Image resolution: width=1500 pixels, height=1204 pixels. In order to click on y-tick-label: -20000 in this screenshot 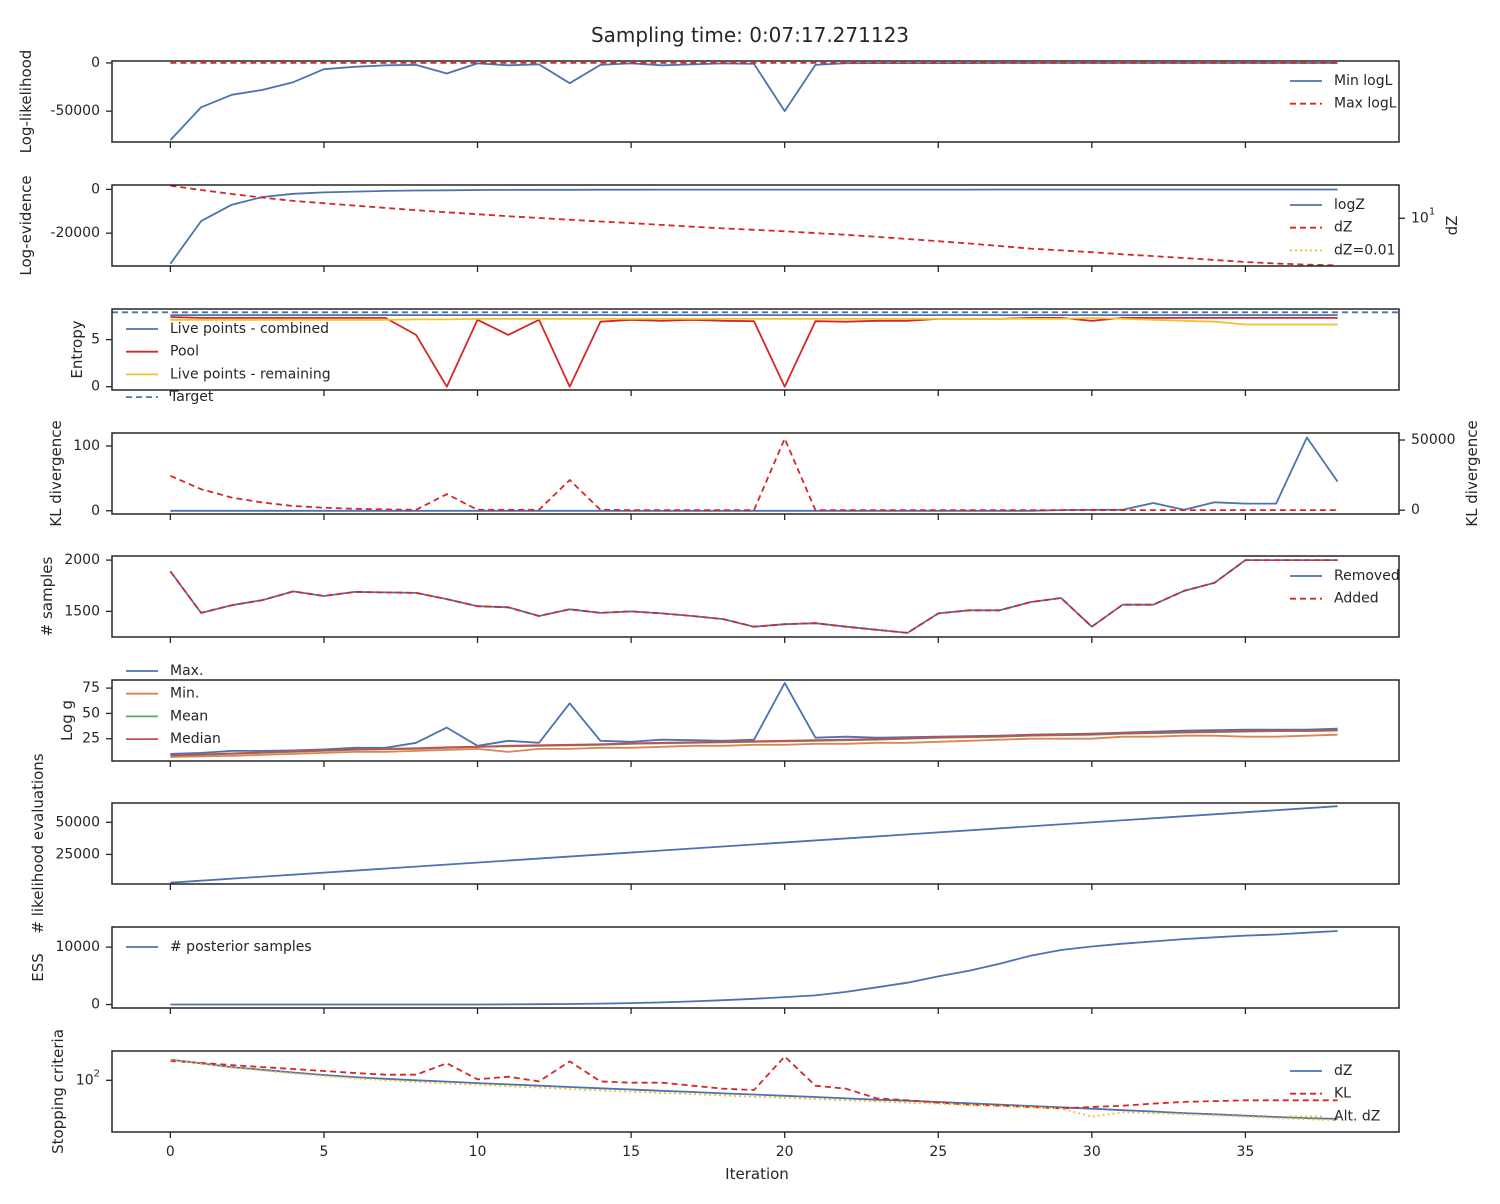, I will do `click(75, 233)`.